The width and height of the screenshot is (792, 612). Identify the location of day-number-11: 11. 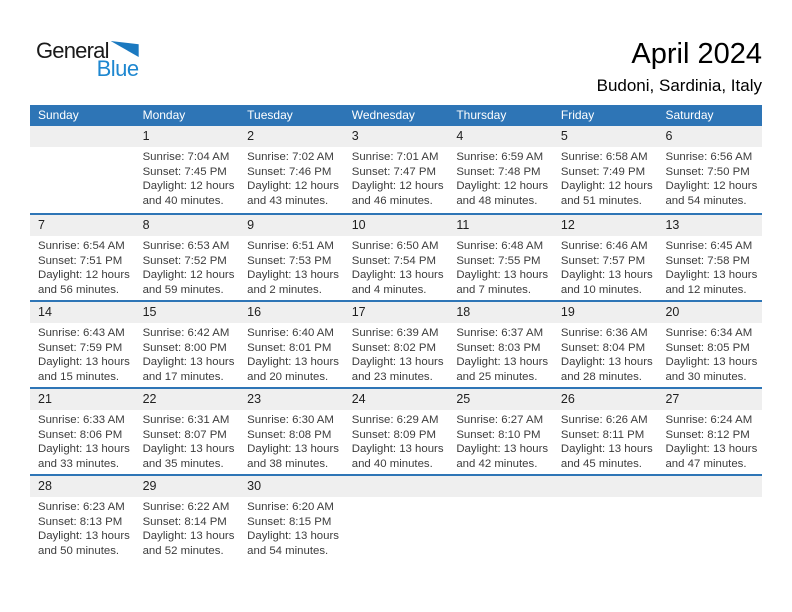
(463, 225).